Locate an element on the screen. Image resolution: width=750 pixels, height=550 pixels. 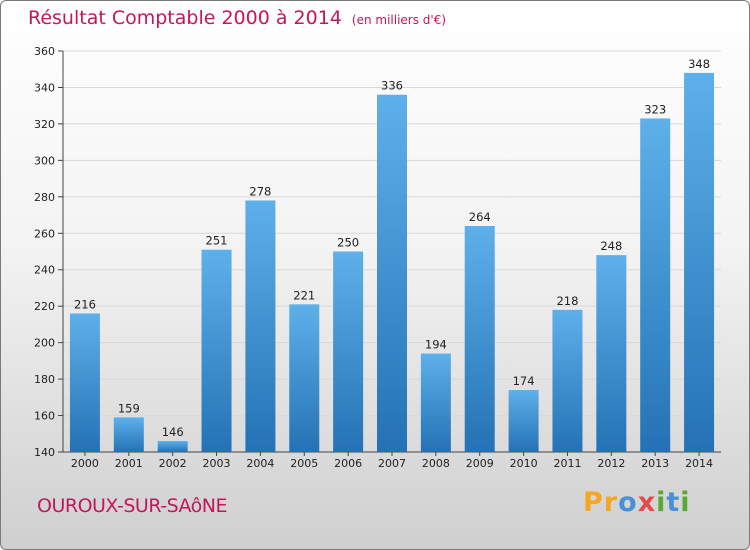
data-label-2008: 194 is located at coordinates (436, 345).